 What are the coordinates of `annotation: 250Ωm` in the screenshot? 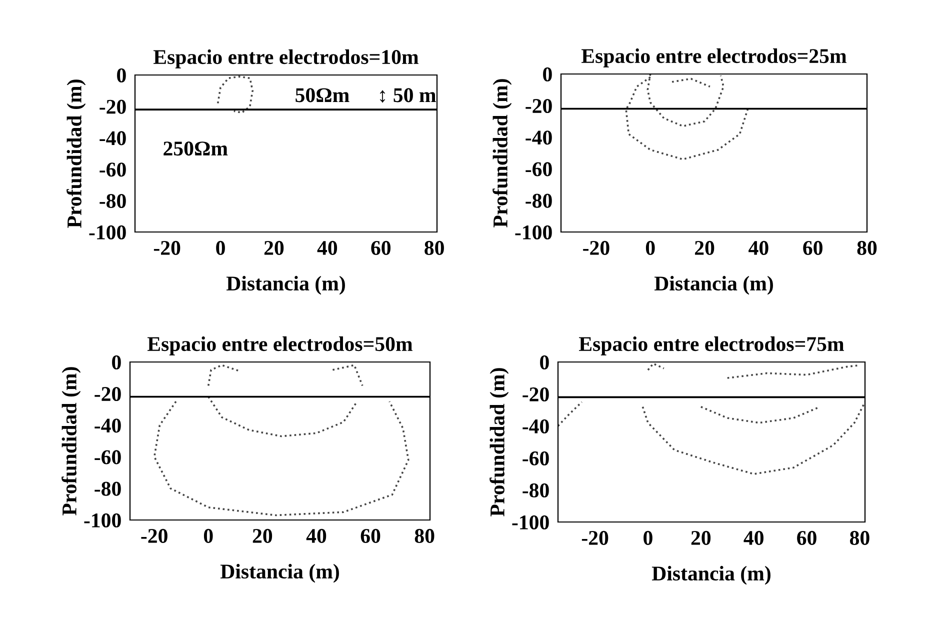 It's located at (196, 149).